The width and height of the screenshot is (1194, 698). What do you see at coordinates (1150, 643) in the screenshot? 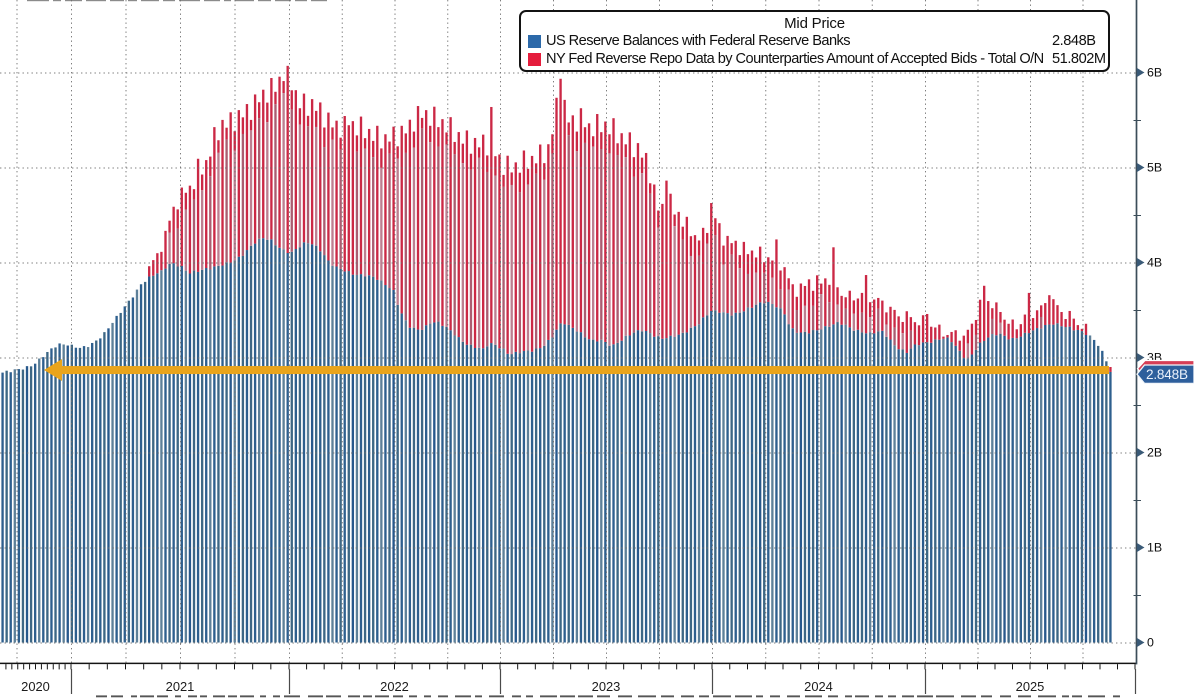
I see `y-axis-label: 0` at bounding box center [1150, 643].